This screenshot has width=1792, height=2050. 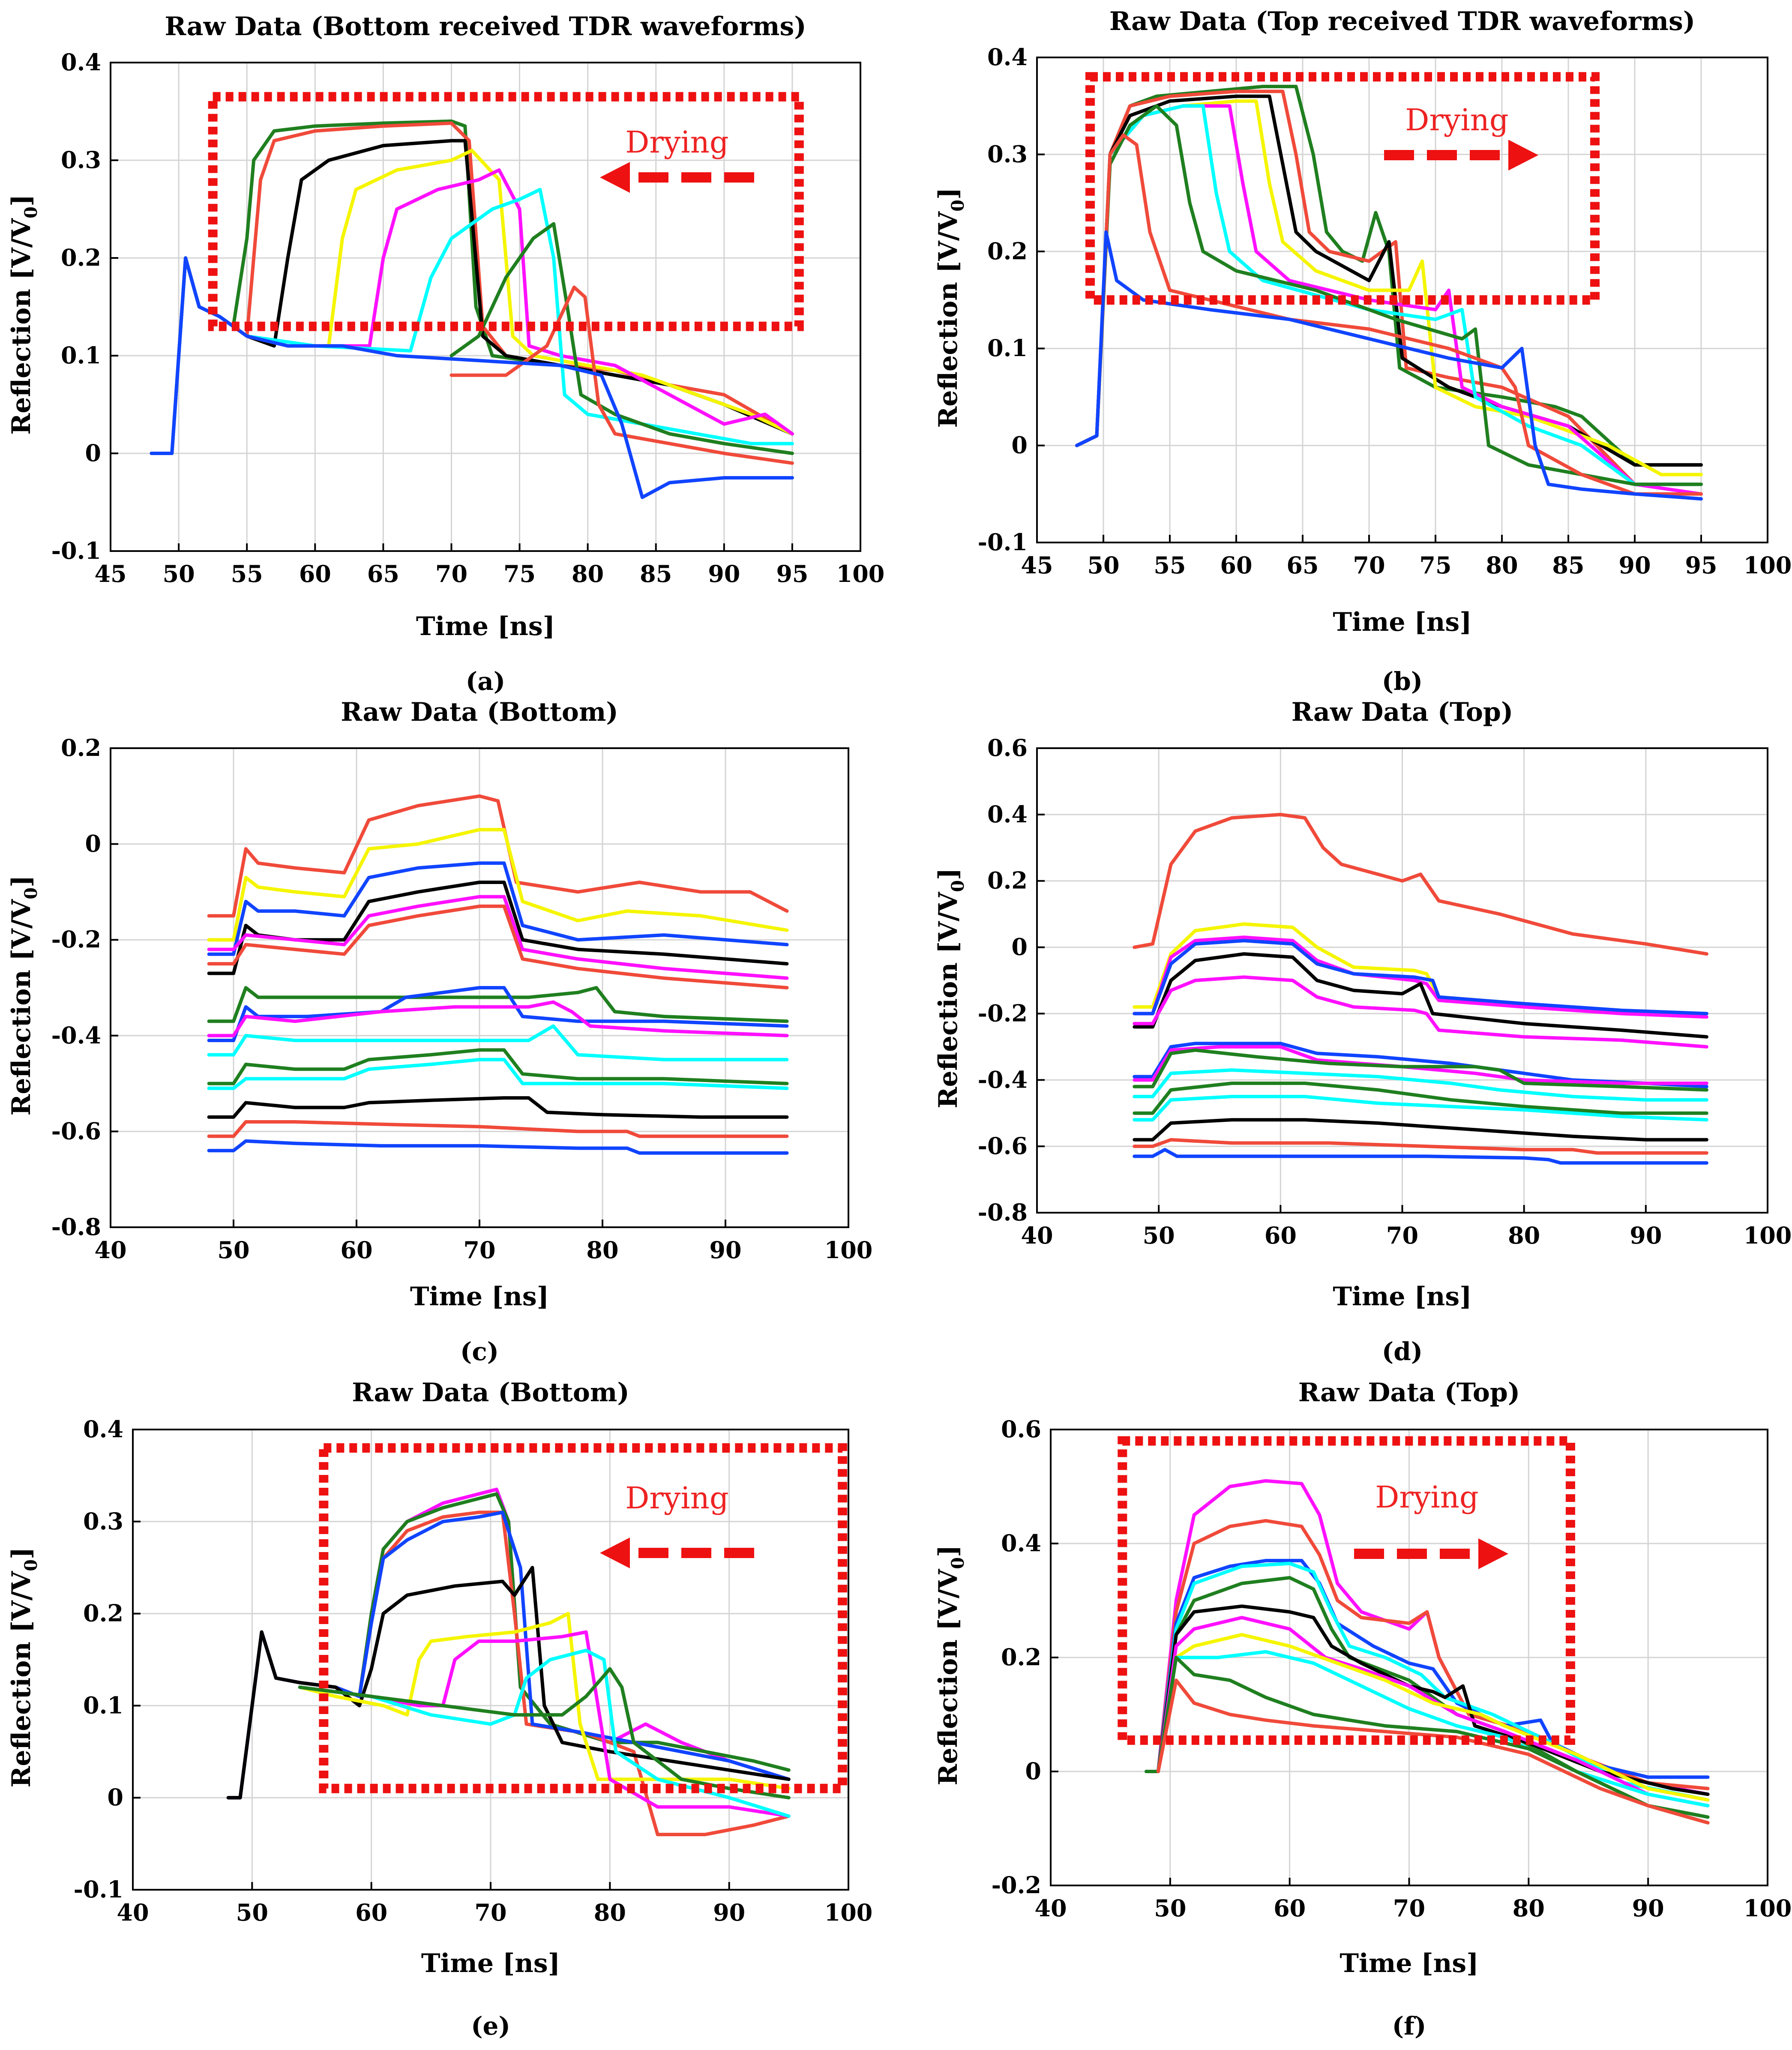 I want to click on panel-caption: (f), so click(x=1409, y=2026).